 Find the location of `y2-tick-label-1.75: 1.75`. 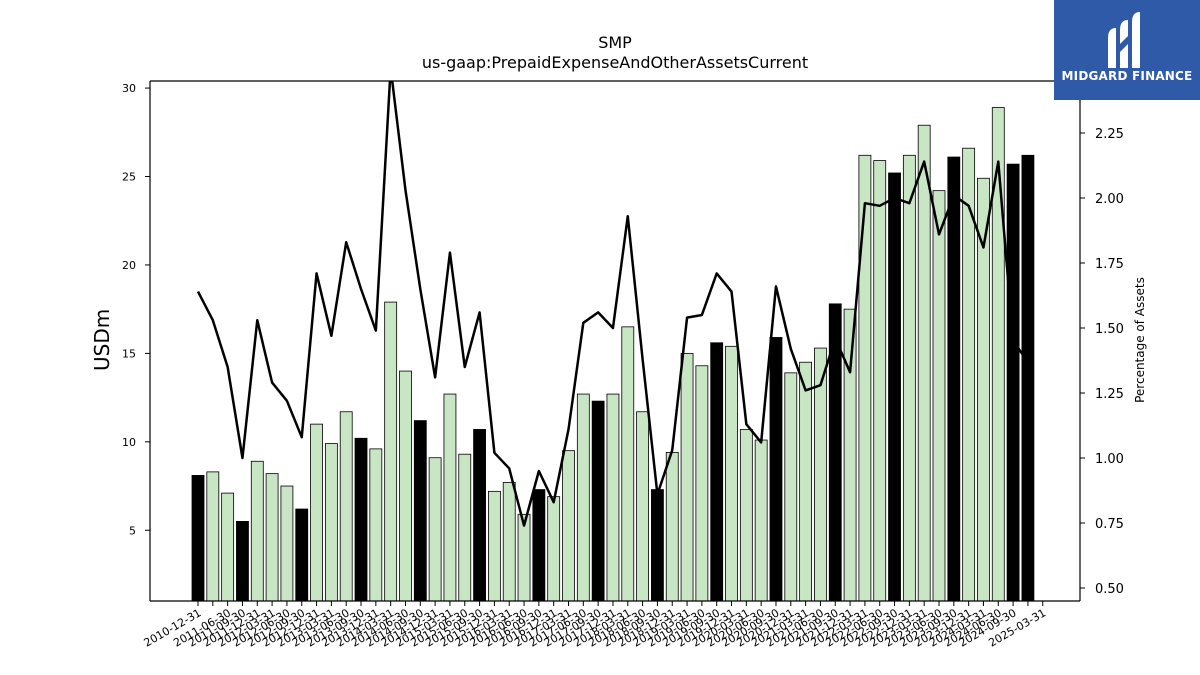

y2-tick-label-1.75: 1.75 is located at coordinates (1109, 264).